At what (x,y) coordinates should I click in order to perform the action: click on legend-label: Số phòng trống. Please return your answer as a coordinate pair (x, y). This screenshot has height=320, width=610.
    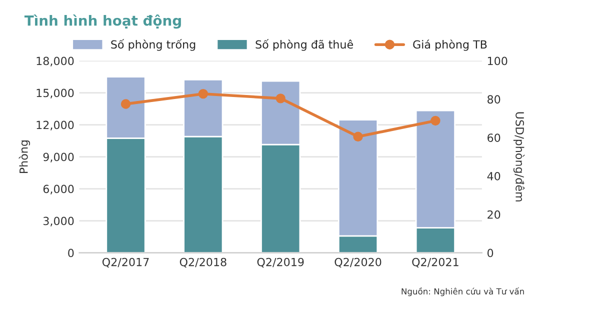
    Looking at the image, I should click on (153, 45).